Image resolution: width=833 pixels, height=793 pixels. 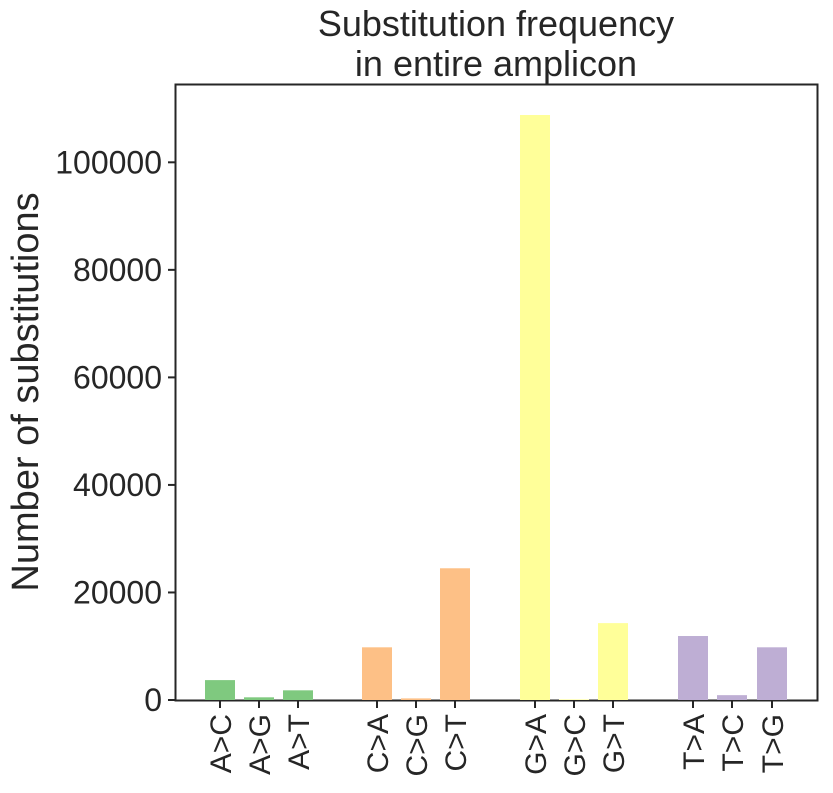 What do you see at coordinates (613, 661) in the screenshot?
I see `bar-G-to-T` at bounding box center [613, 661].